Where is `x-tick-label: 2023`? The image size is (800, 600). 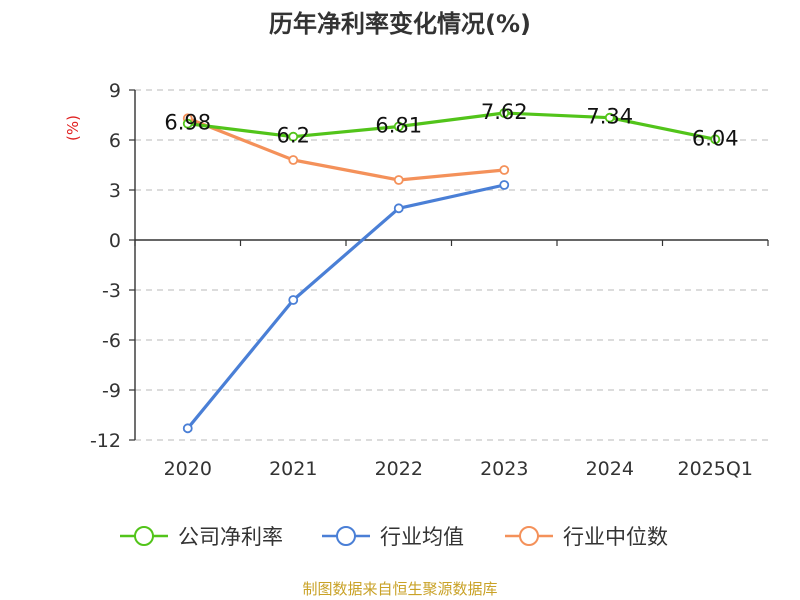
x-tick-label: 2023 is located at coordinates (504, 469).